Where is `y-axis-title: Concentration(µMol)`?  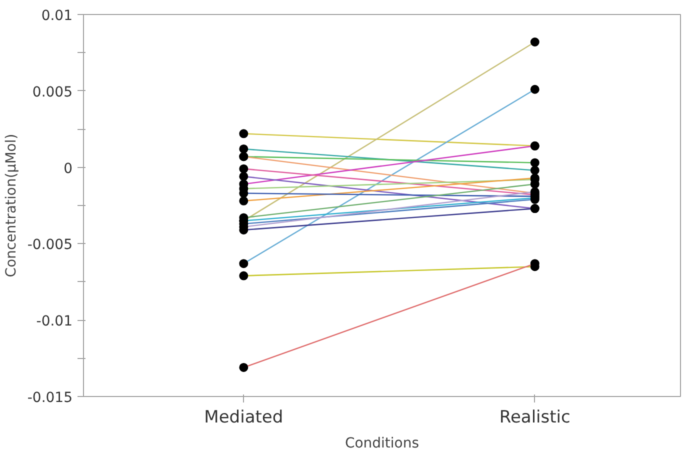 y-axis-title: Concentration(µMol) is located at coordinates (11, 206).